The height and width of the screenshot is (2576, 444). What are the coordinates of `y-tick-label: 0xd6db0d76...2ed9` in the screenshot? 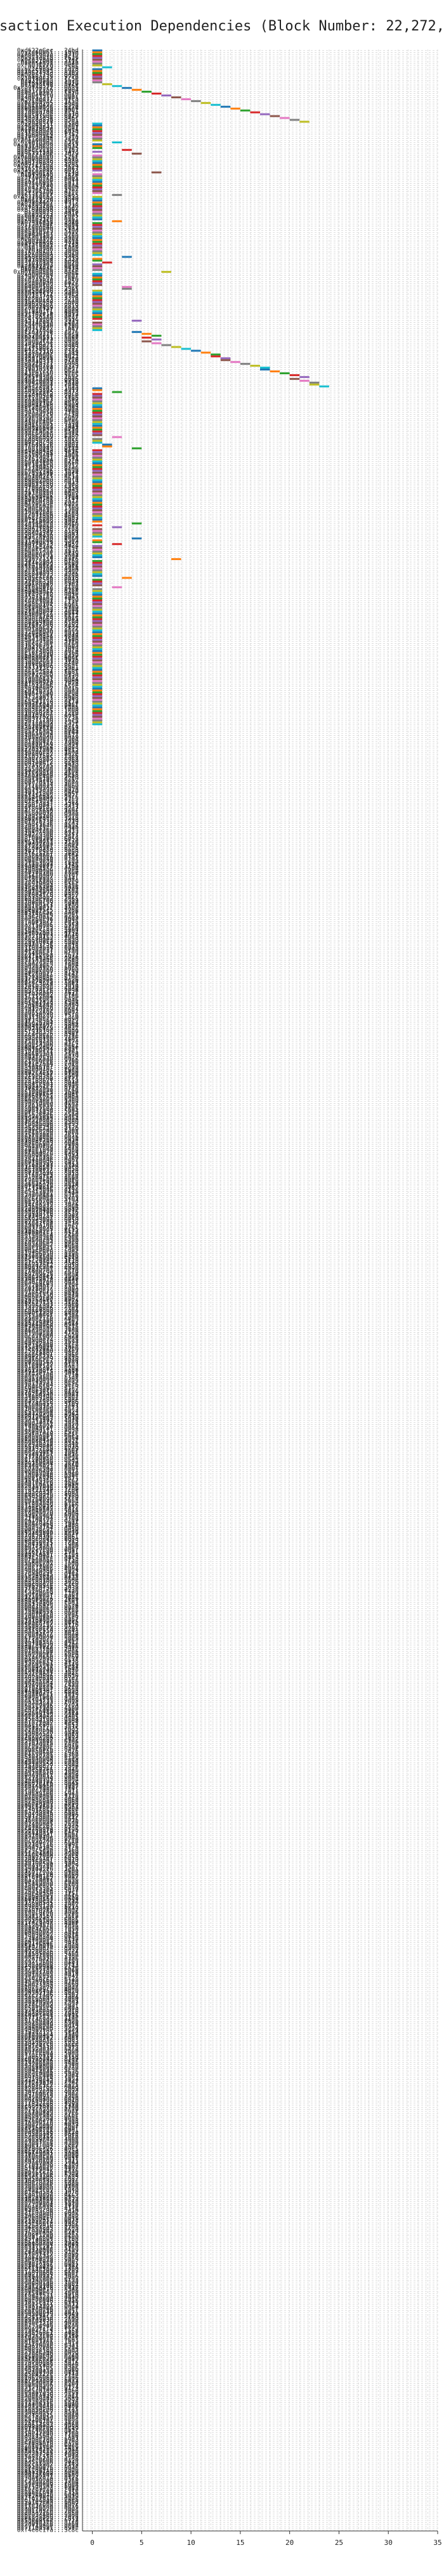 It's located at (48, 1599).